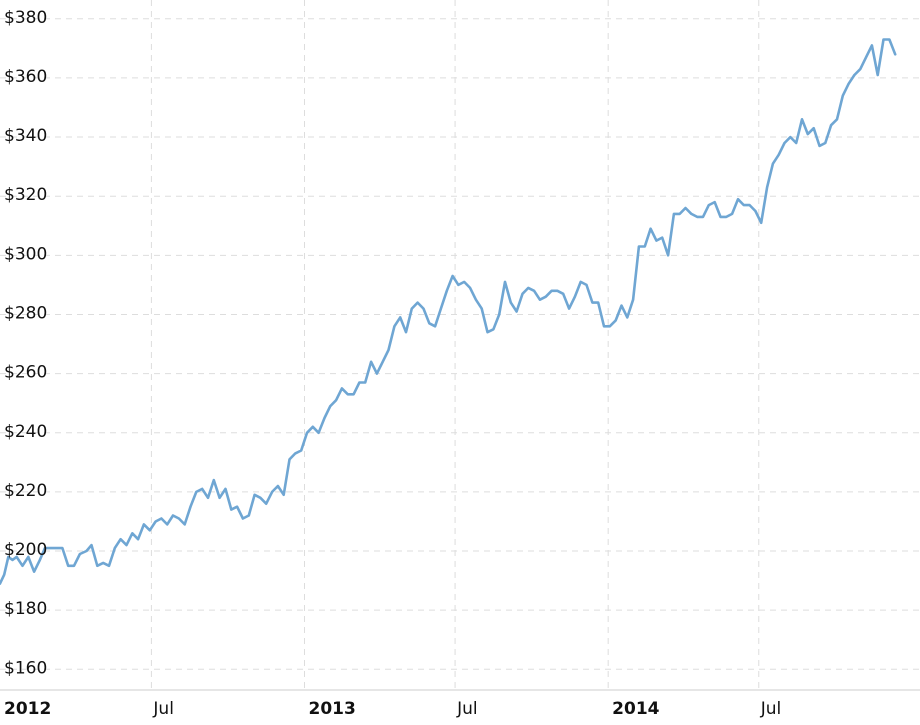 The image size is (920, 725). What do you see at coordinates (25, 668) in the screenshot?
I see `y-tick-label: $160` at bounding box center [25, 668].